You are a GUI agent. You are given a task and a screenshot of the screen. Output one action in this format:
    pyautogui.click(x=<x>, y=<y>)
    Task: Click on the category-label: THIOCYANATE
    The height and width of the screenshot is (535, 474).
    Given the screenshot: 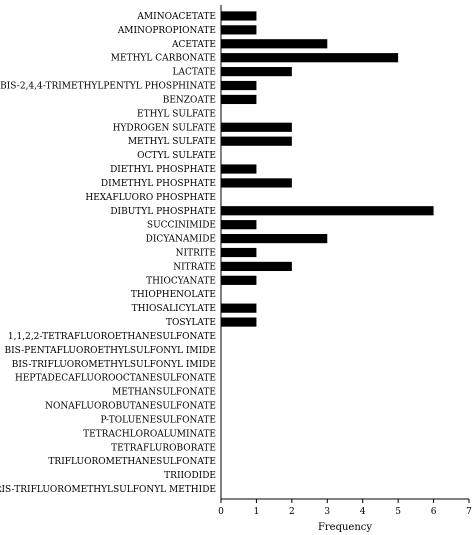 What is the action you would take?
    pyautogui.click(x=181, y=281)
    